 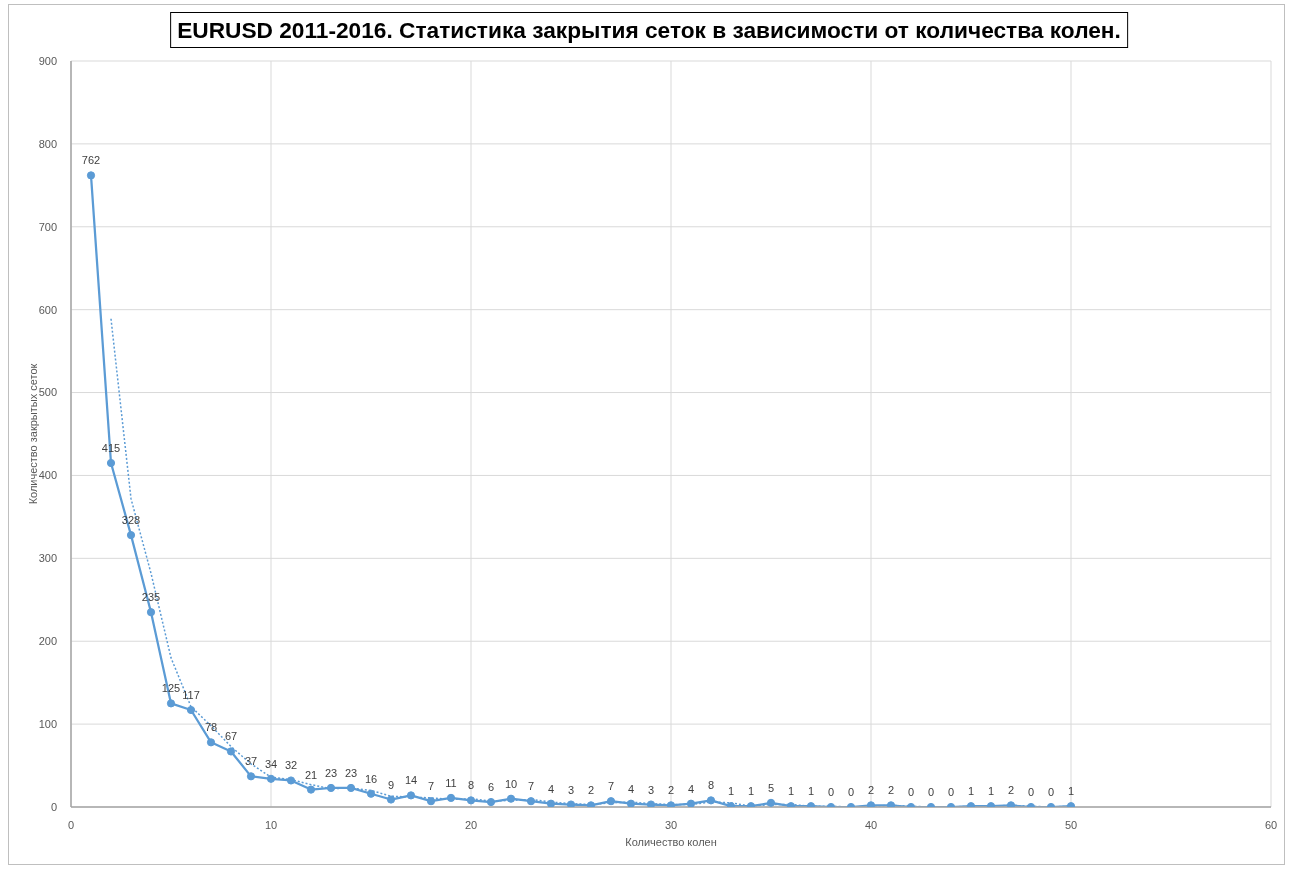 What do you see at coordinates (511, 783) in the screenshot?
I see `data-label: 10` at bounding box center [511, 783].